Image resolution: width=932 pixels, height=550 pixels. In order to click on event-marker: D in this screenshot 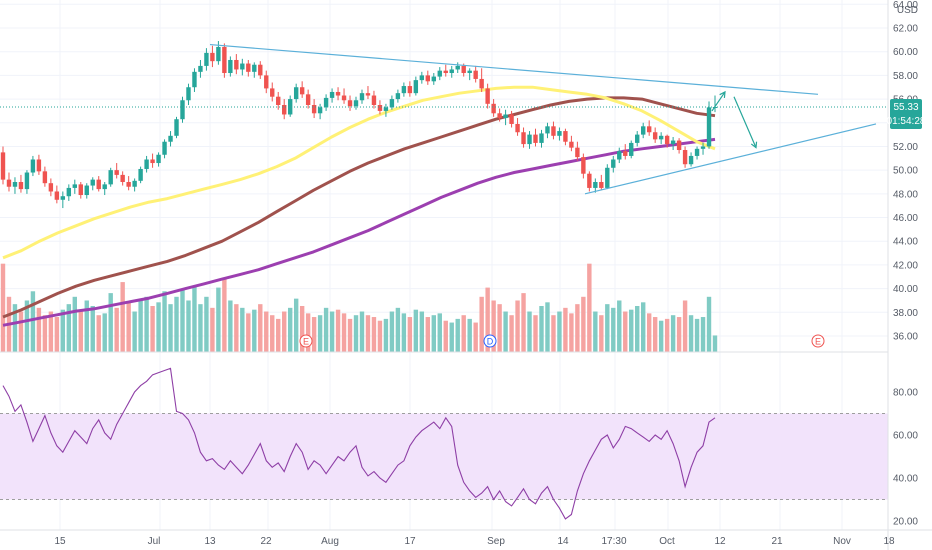, I will do `click(490, 341)`.